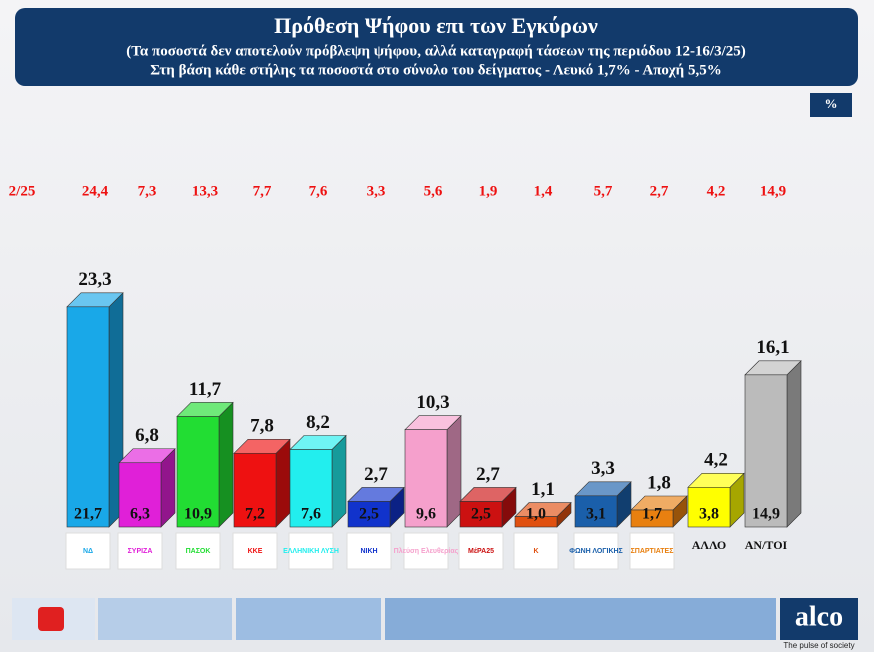 This screenshot has width=874, height=652. I want to click on previous-value: 7,6, so click(318, 191).